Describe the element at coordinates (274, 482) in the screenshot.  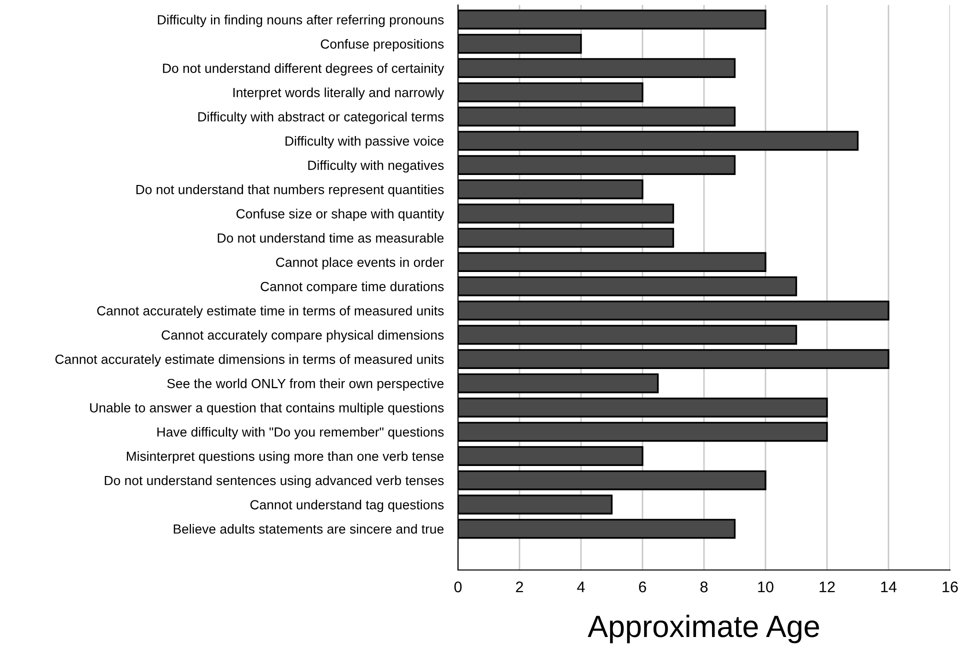
I see `y-tick-label: Do not understand sentences using advanced verb tenses` at that location.